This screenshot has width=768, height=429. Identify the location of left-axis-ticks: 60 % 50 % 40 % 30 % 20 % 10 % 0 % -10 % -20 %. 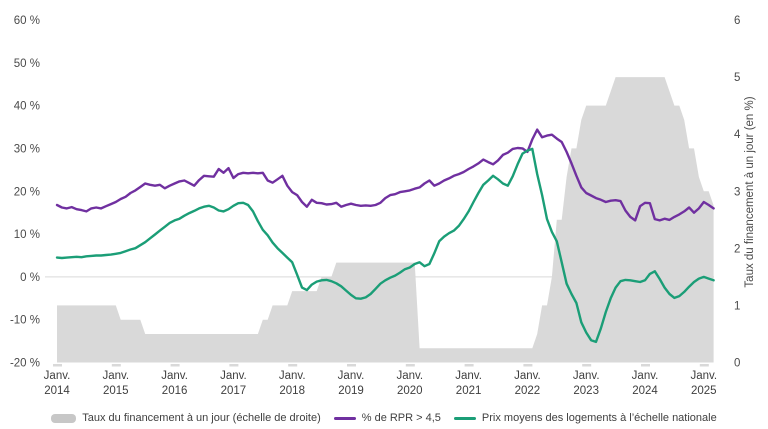
(25, 192).